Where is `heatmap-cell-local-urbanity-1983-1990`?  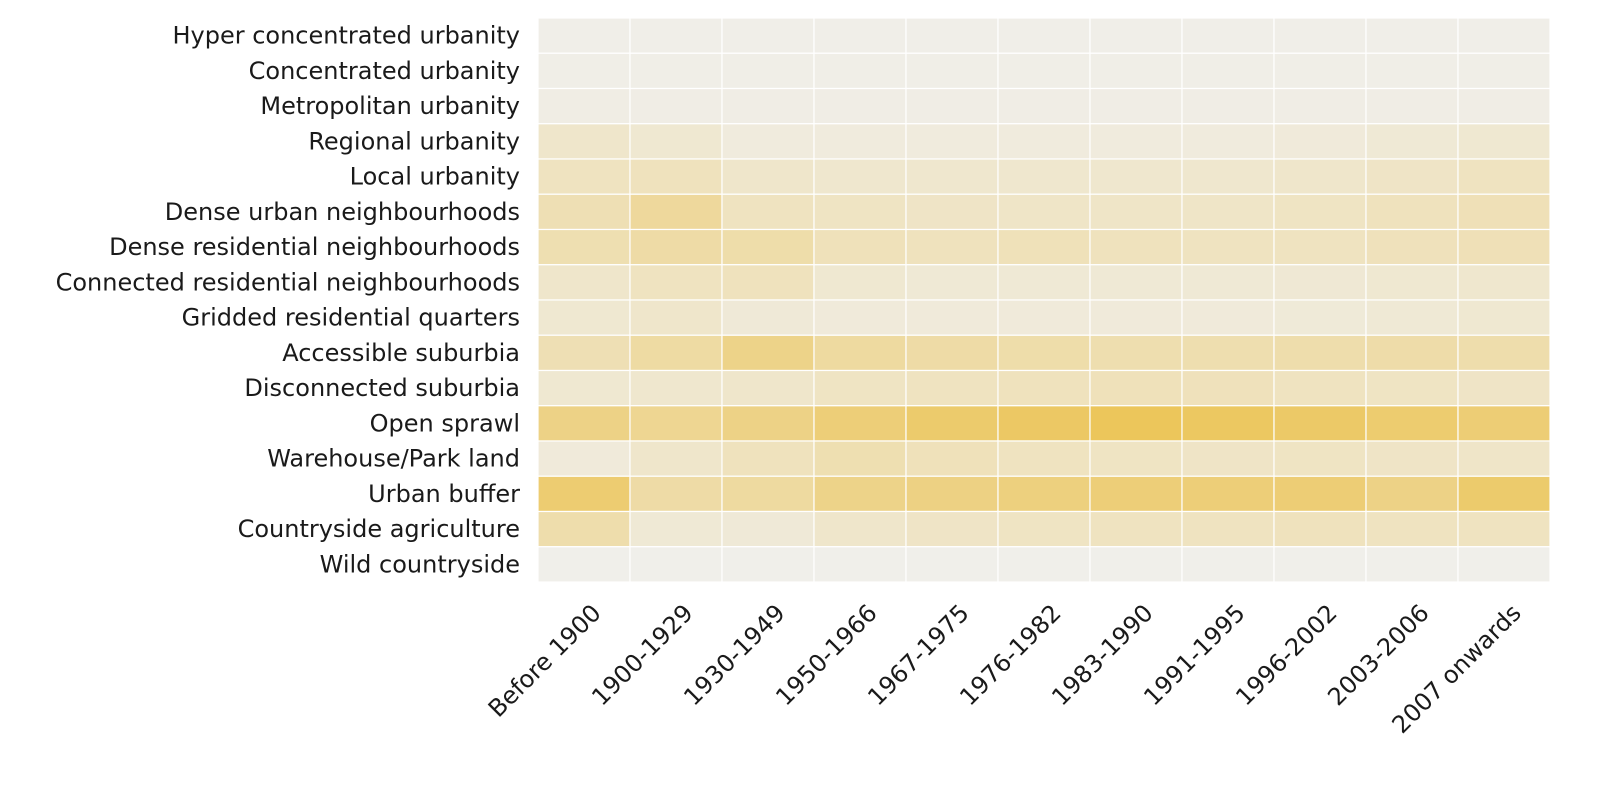 heatmap-cell-local-urbanity-1983-1990 is located at coordinates (1136, 176).